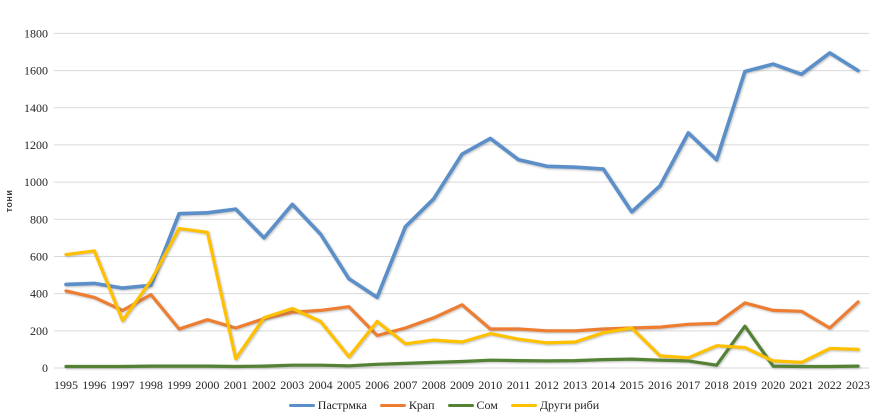  What do you see at coordinates (434, 385) in the screenshot?
I see `x-tick-label: 2008` at bounding box center [434, 385].